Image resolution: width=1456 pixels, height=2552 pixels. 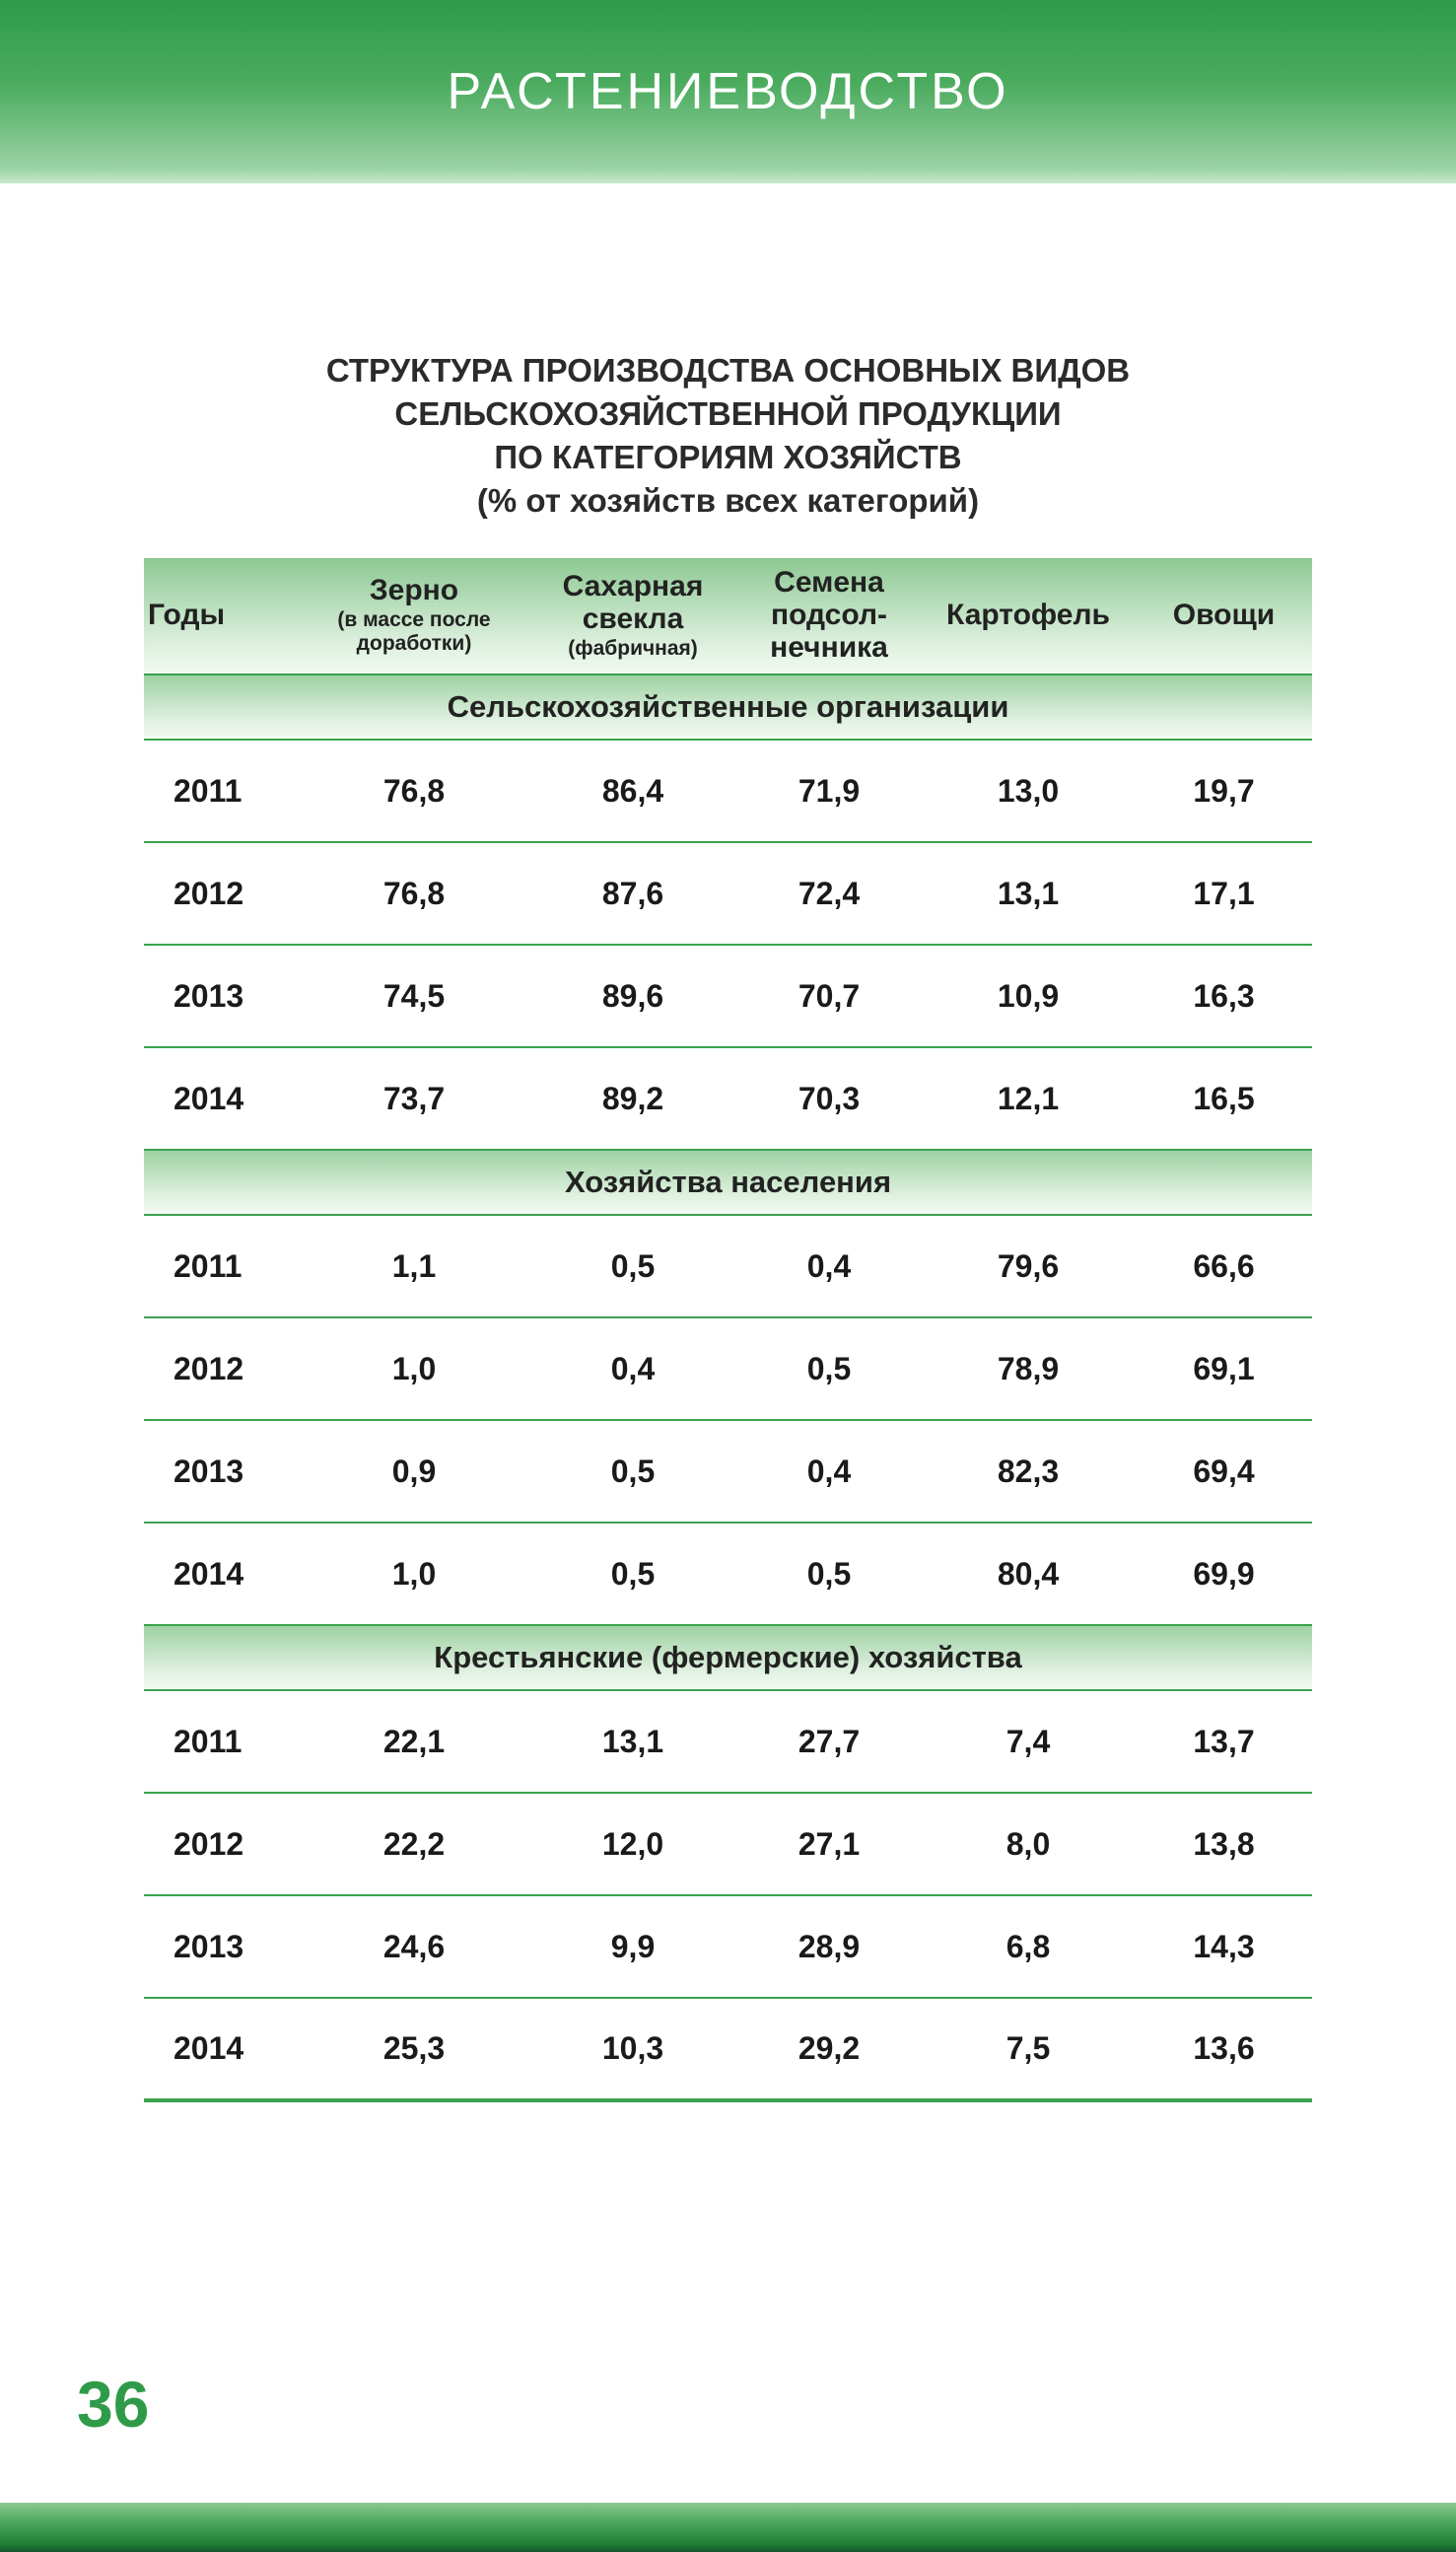 What do you see at coordinates (1224, 1843) in the screenshot?
I see `value-cell: 13,8` at bounding box center [1224, 1843].